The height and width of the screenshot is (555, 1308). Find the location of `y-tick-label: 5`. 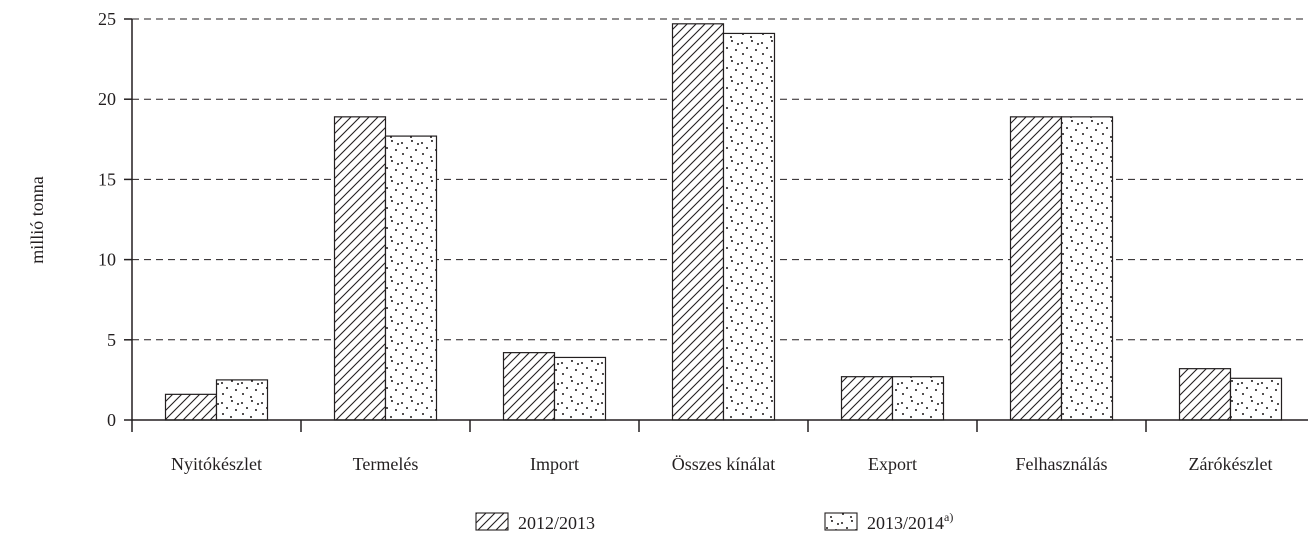

y-tick-label: 5 is located at coordinates (111, 340).